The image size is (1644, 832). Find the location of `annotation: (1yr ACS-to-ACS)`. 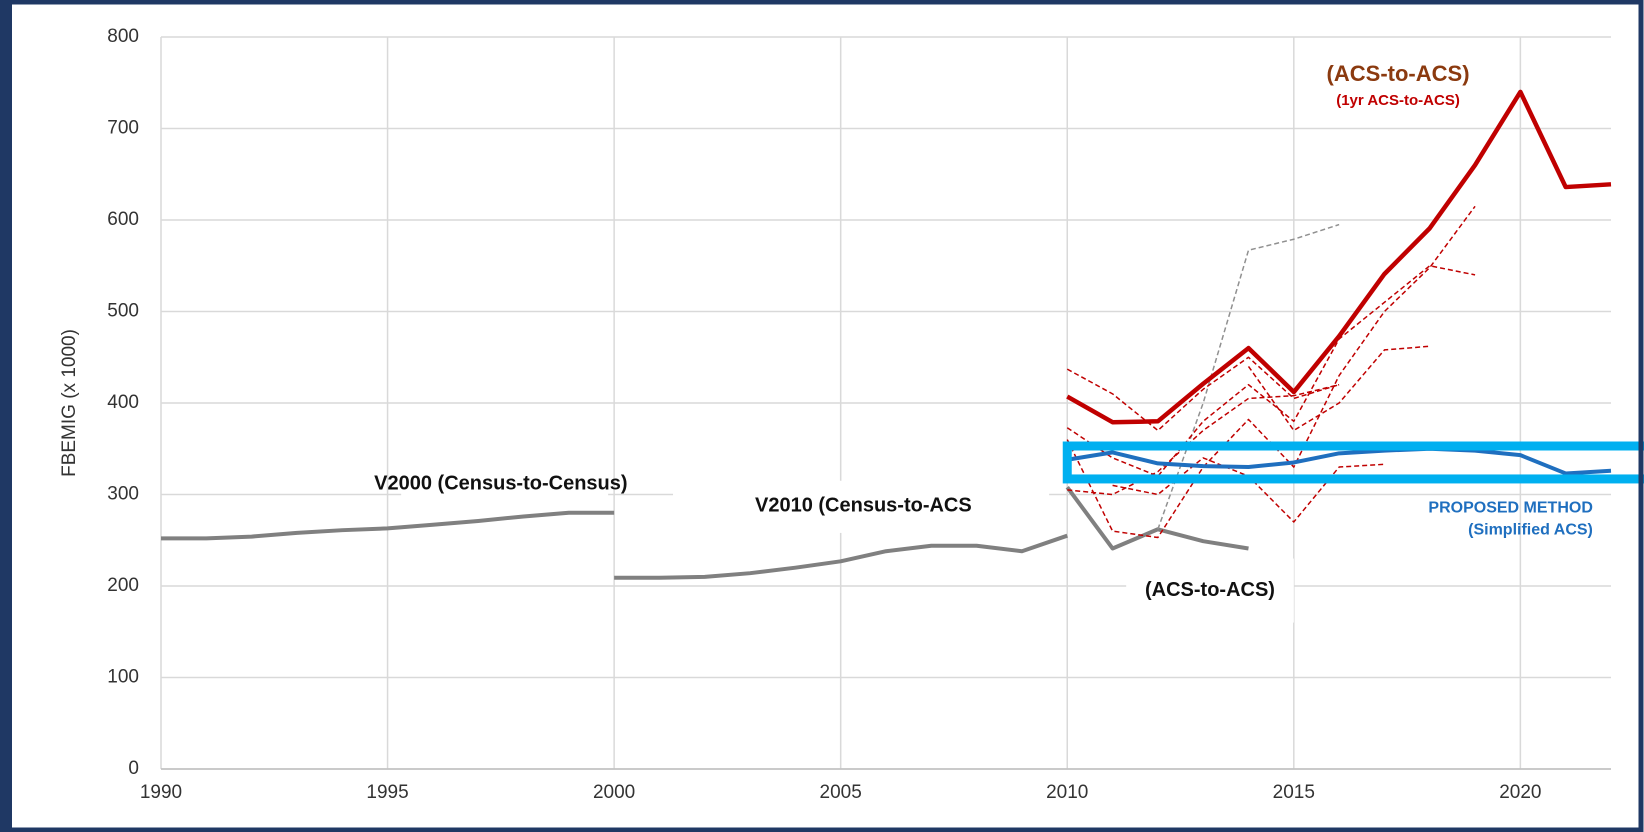

annotation: (1yr ACS-to-ACS) is located at coordinates (1398, 100).